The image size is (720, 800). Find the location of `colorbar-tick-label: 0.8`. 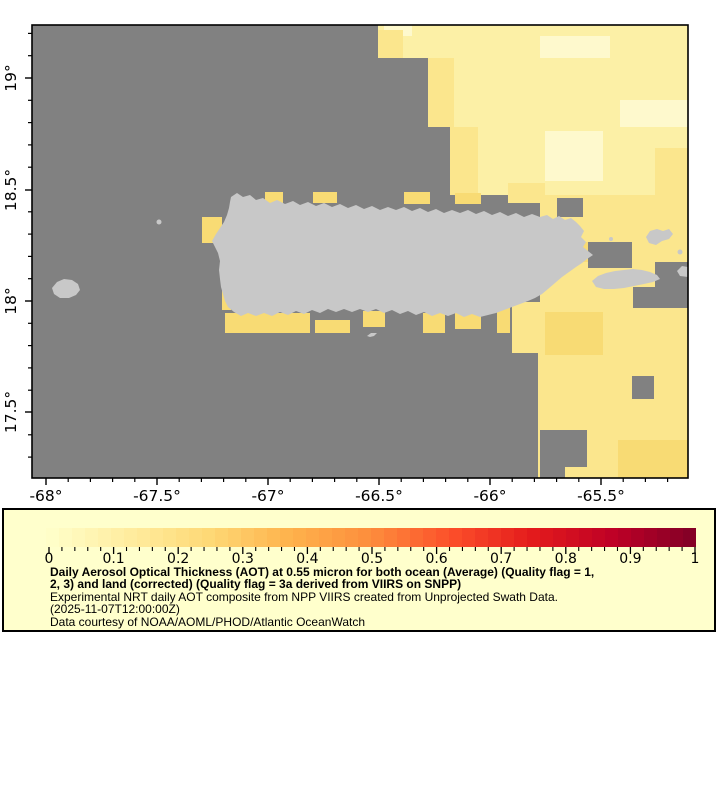

colorbar-tick-label: 0.8 is located at coordinates (565, 559).